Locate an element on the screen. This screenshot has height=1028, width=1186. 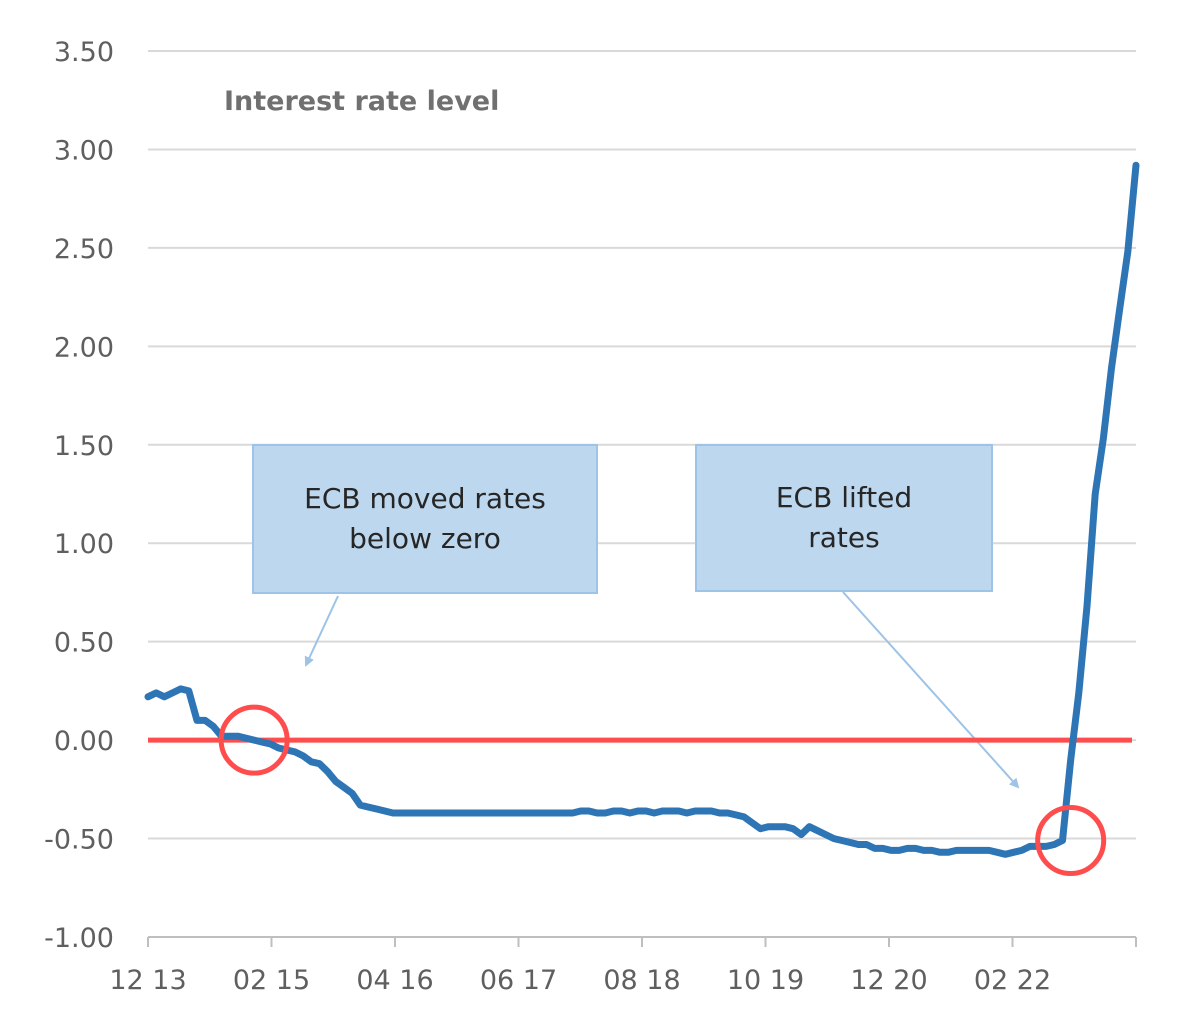
y-tick-label: -0.50 is located at coordinates (79, 840).